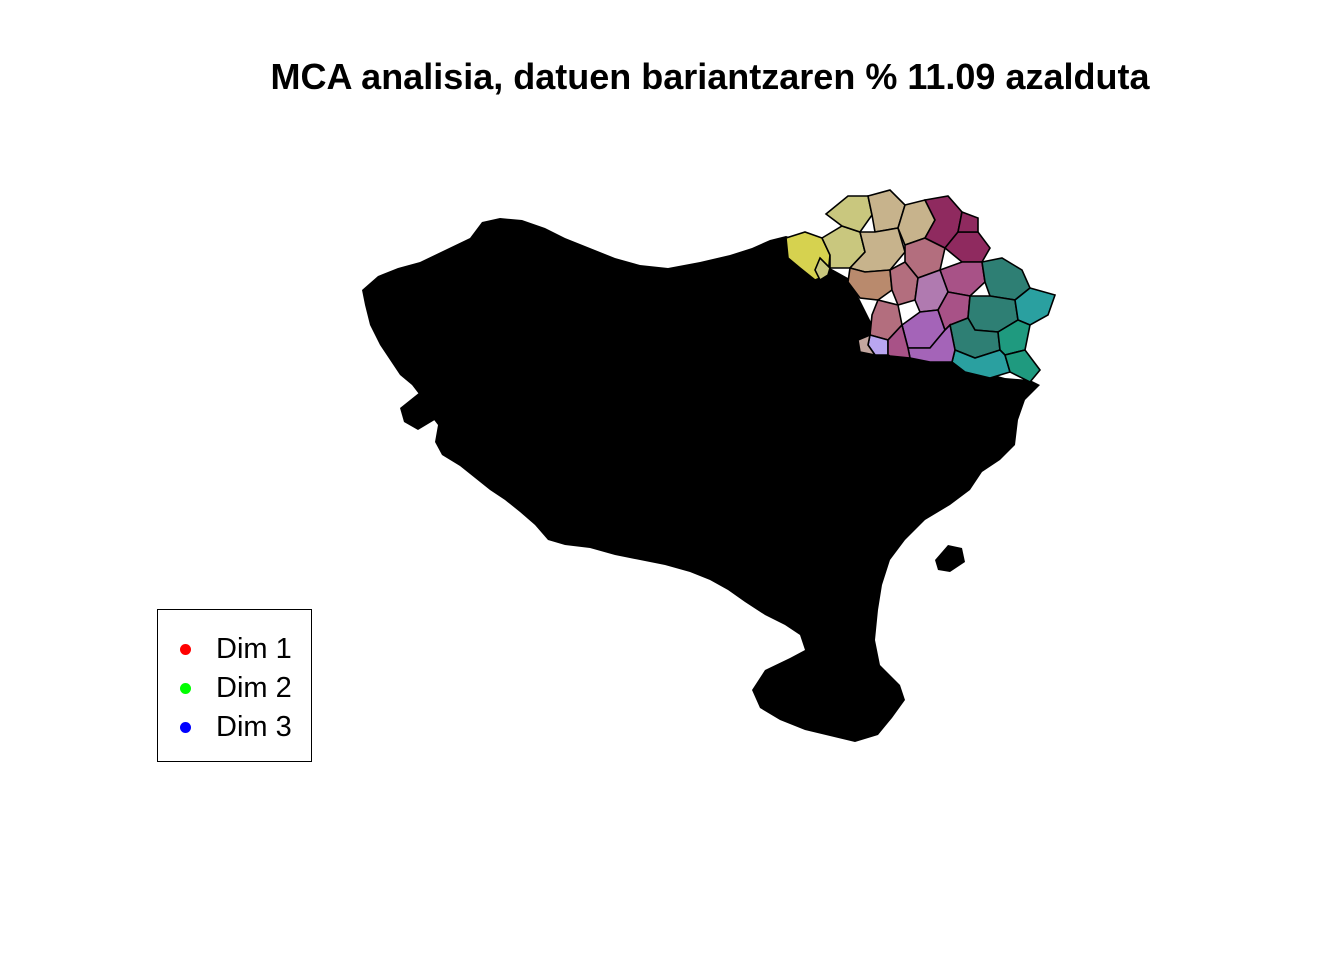 The image size is (1344, 960). Describe the element at coordinates (254, 726) in the screenshot. I see `legend-label: Dim 3` at that location.